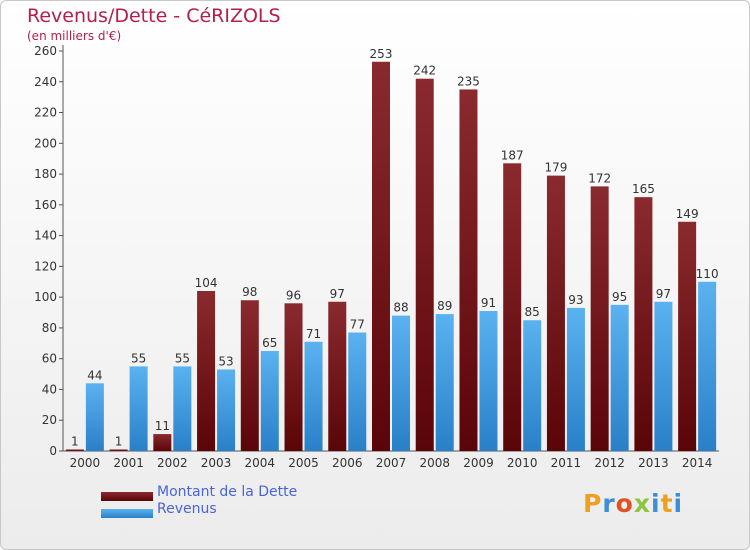 This screenshot has height=550, width=750. I want to click on y-tick-label: 160, so click(45, 205).